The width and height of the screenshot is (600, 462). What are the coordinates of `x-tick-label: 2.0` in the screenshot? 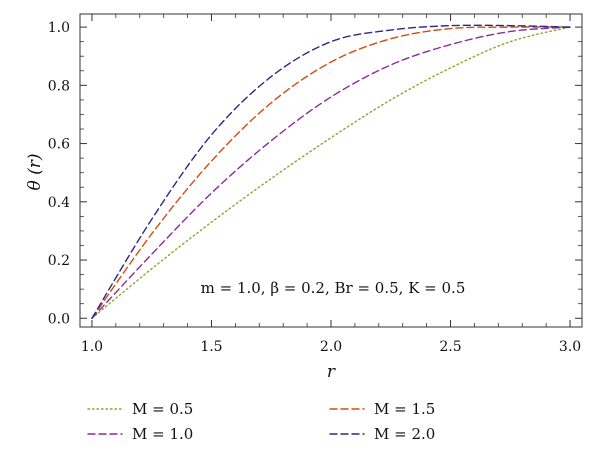 It's located at (331, 347).